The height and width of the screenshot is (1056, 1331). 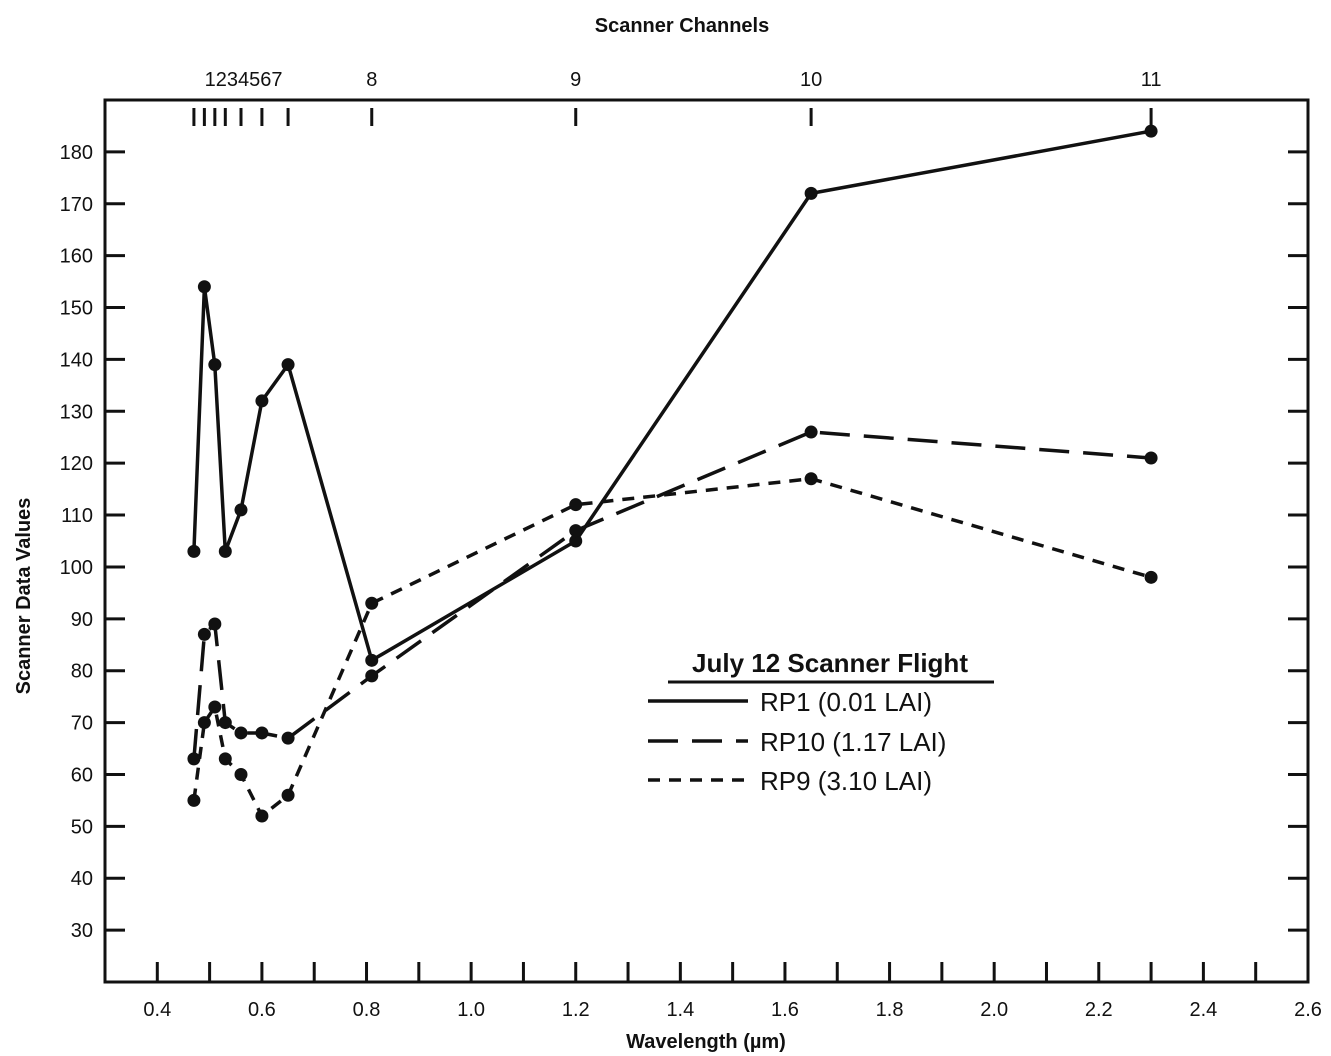 What do you see at coordinates (680, 1010) in the screenshot?
I see `x-tick-label: 1.4` at bounding box center [680, 1010].